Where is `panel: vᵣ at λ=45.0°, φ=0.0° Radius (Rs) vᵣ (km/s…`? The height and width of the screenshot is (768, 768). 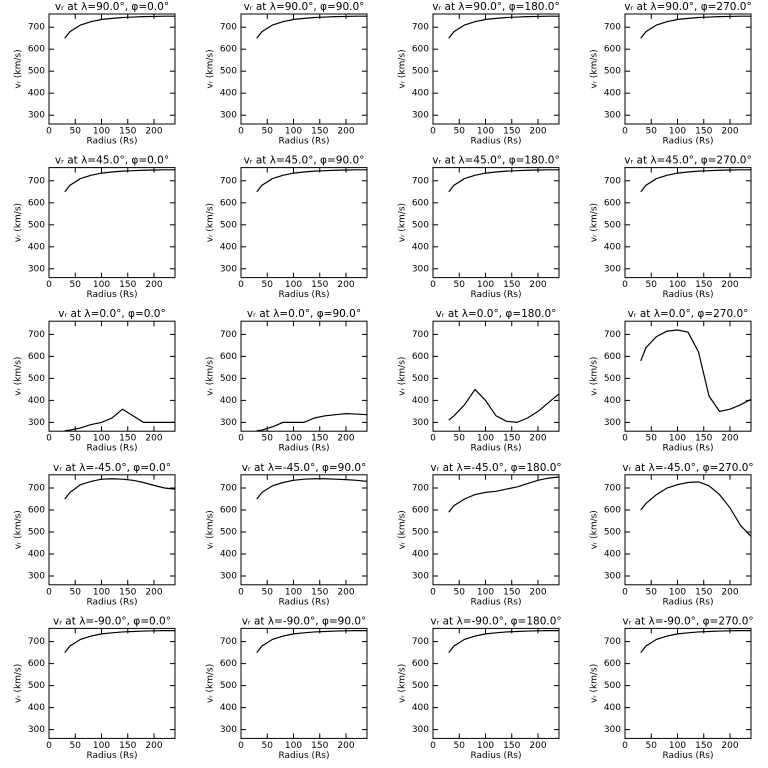 panel: vᵣ at λ=45.0°, φ=0.0° Radius (Rs) vᵣ (km/s… is located at coordinates (95, 227).